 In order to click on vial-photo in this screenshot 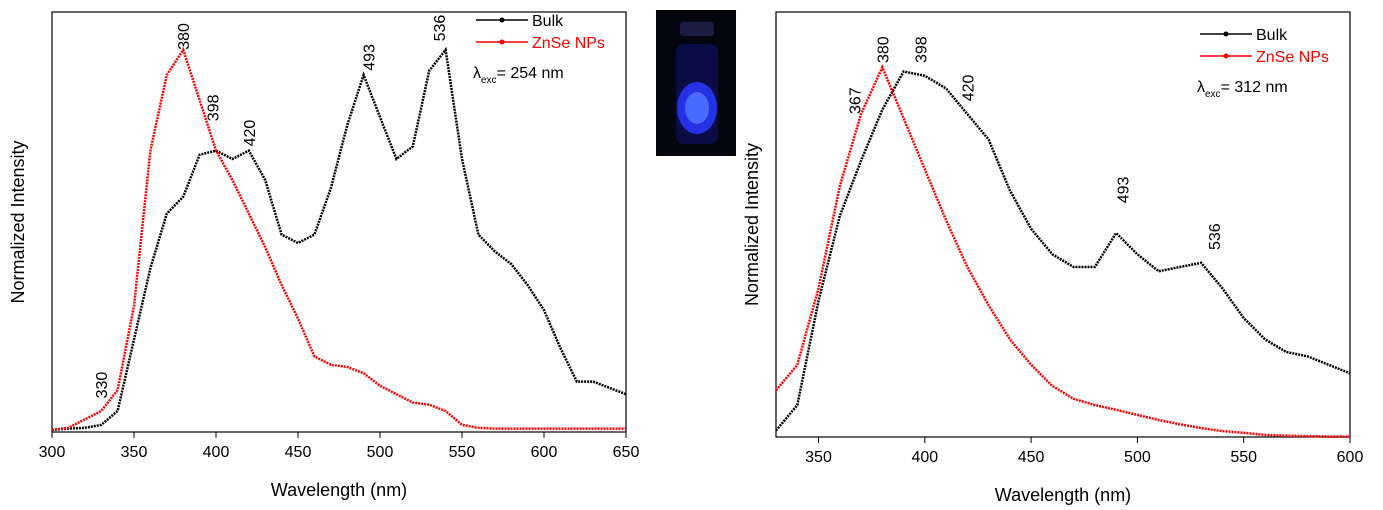, I will do `click(696, 83)`.